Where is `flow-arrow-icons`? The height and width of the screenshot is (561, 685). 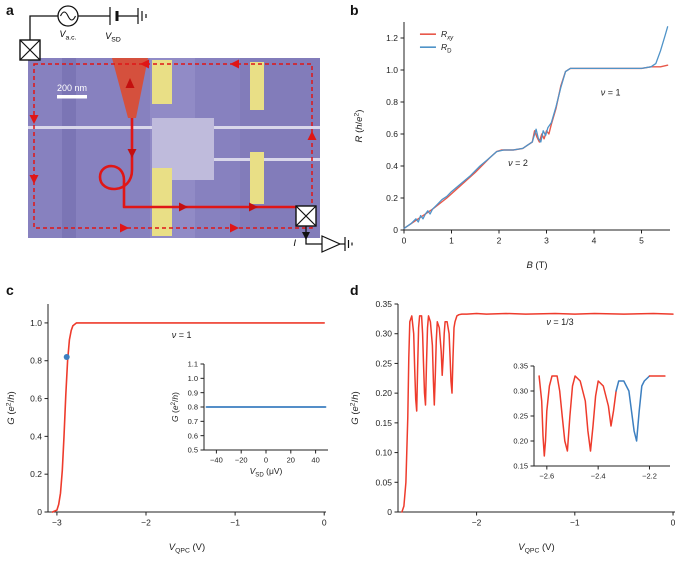 flow-arrow-icons is located at coordinates (191, 145).